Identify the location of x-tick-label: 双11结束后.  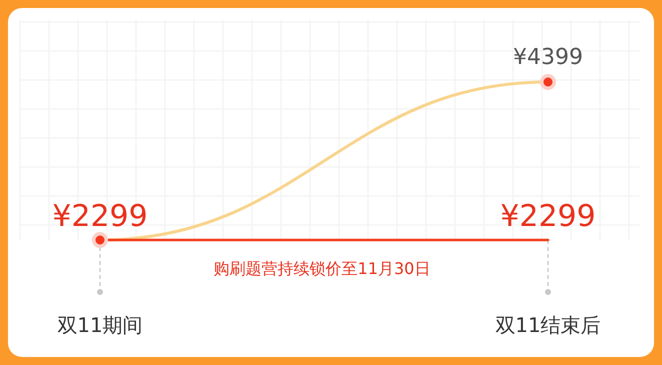
(548, 325).